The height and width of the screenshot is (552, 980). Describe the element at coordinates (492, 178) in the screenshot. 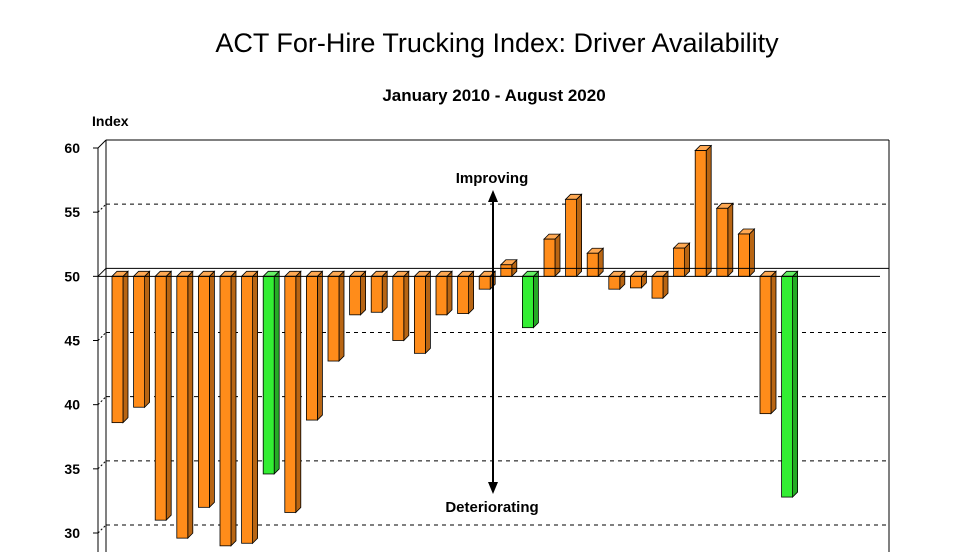

I see `annotation-improving: Improving` at that location.